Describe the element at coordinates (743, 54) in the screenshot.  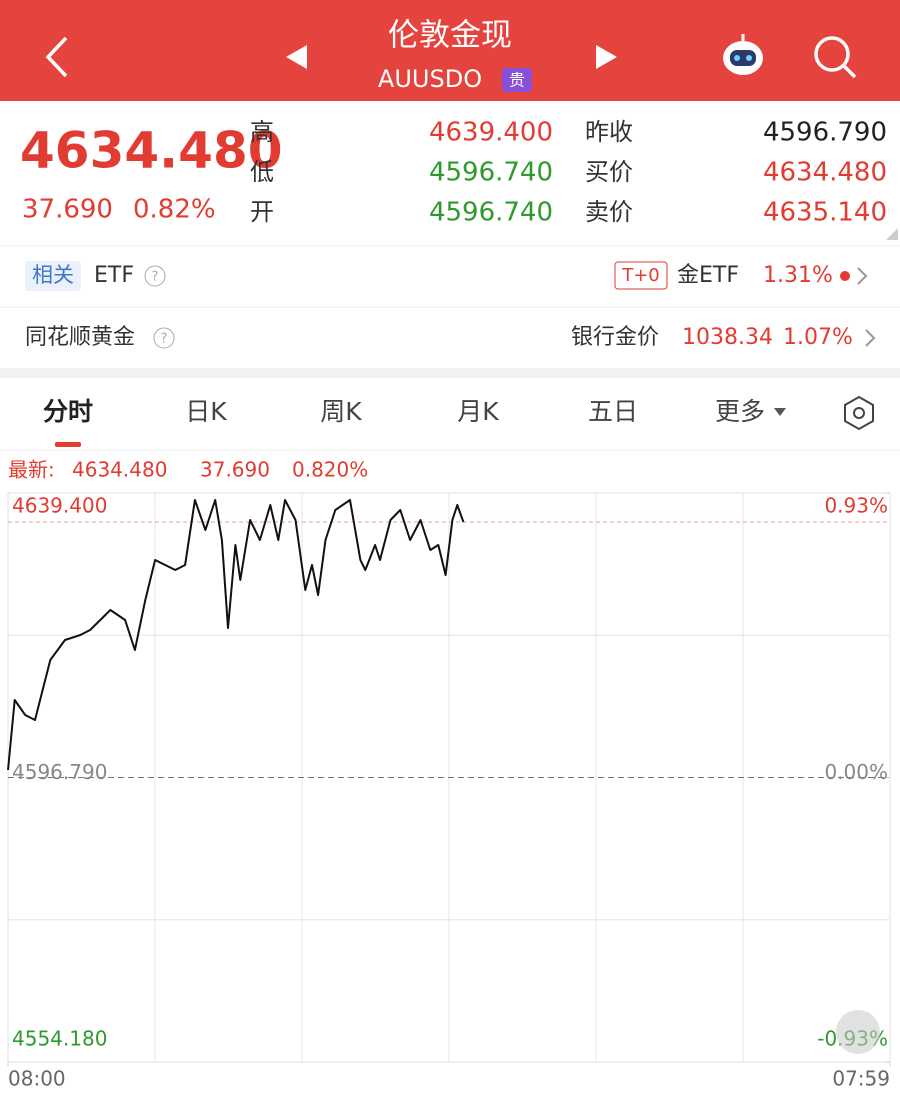
I see `robot-icon` at that location.